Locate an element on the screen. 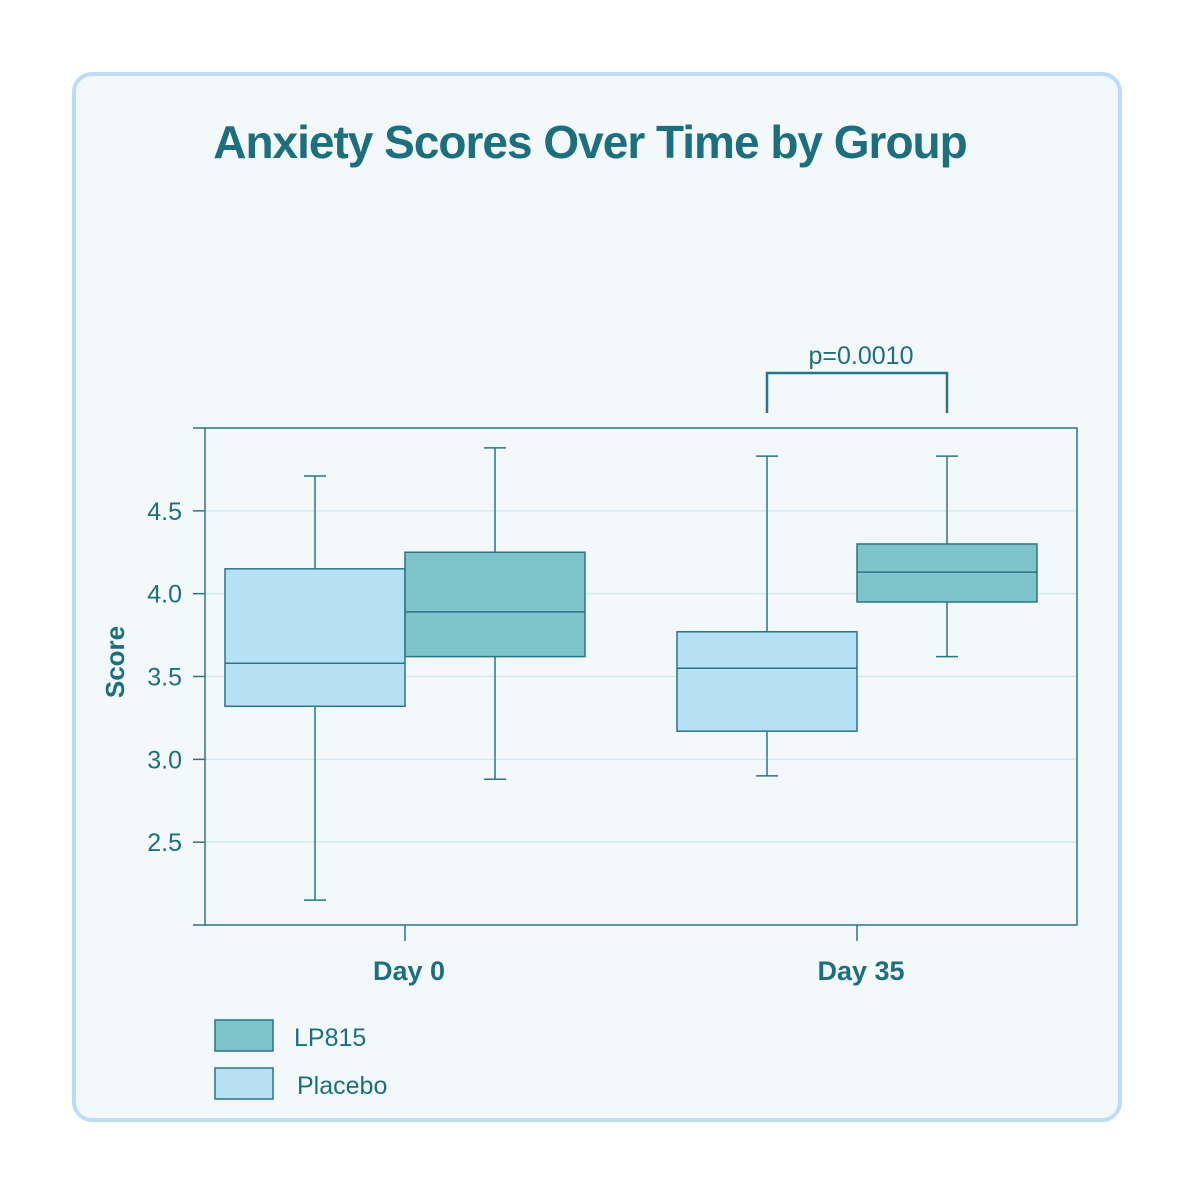  legend: LP815 Placebo is located at coordinates (300, 1059).